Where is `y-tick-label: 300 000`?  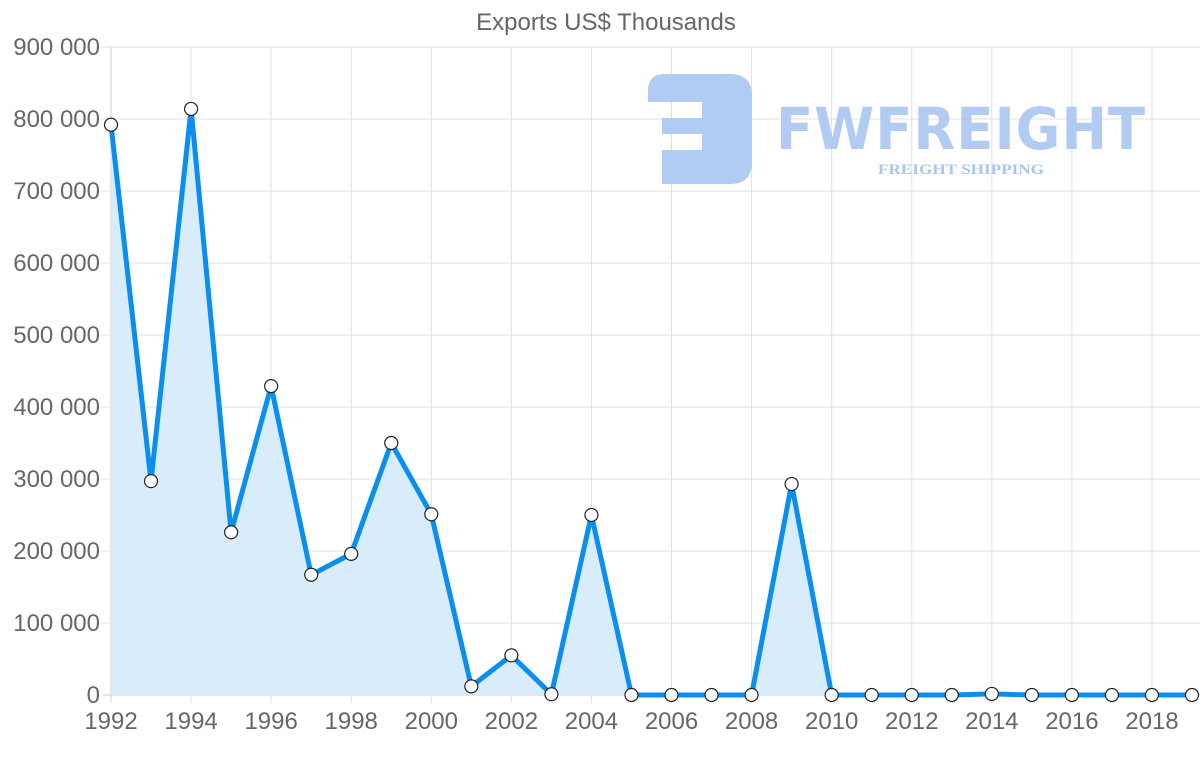 y-tick-label: 300 000 is located at coordinates (56, 479).